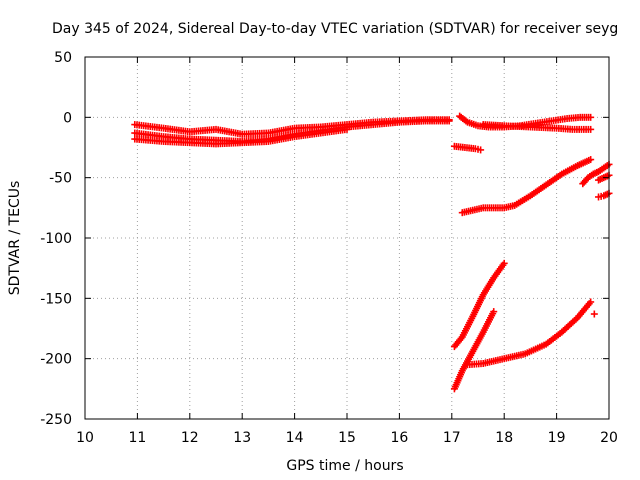  Describe the element at coordinates (344, 466) in the screenshot. I see `x-axis-label: GPS time / hours` at that location.